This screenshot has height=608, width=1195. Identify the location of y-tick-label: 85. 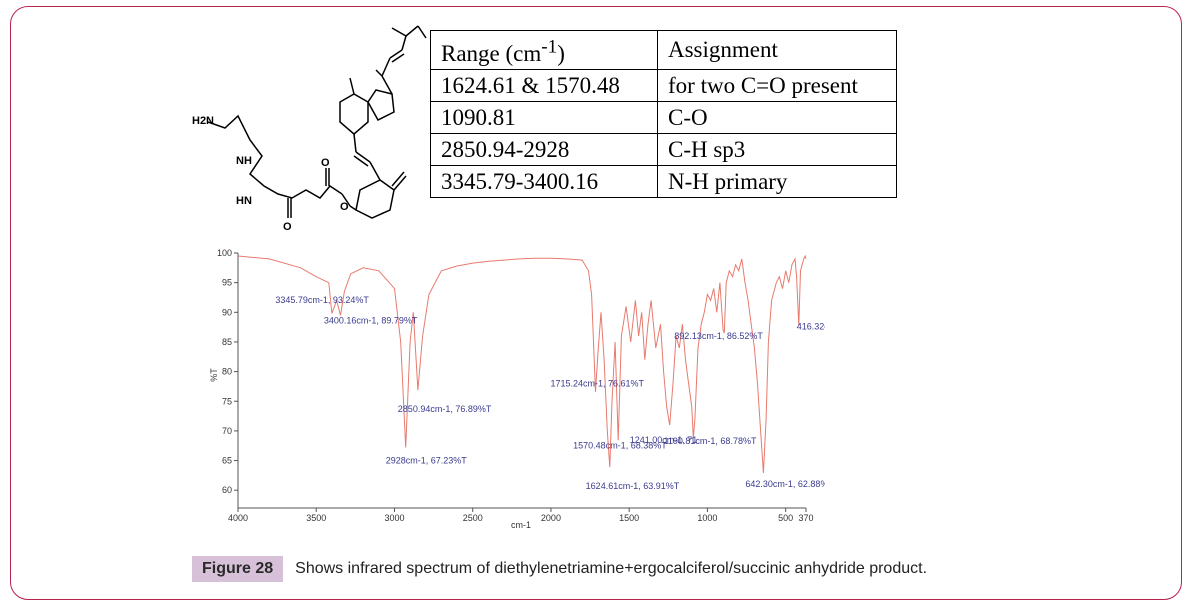
(227, 342).